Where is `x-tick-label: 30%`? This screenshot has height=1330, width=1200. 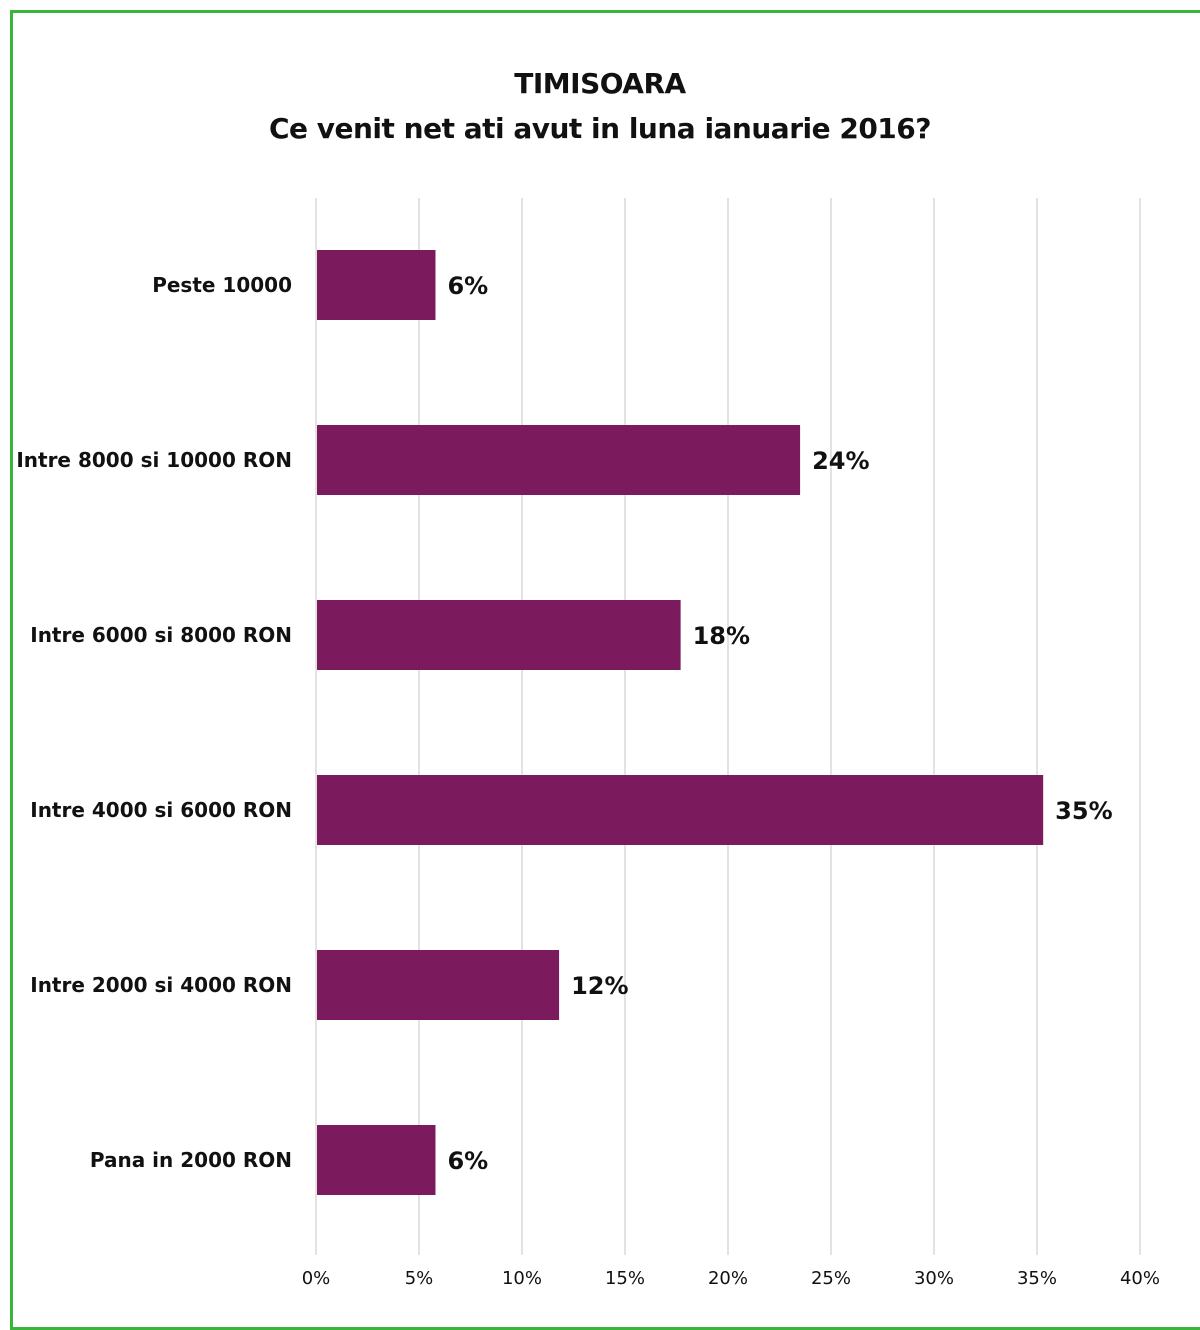
x-tick-label: 30% is located at coordinates (934, 1278).